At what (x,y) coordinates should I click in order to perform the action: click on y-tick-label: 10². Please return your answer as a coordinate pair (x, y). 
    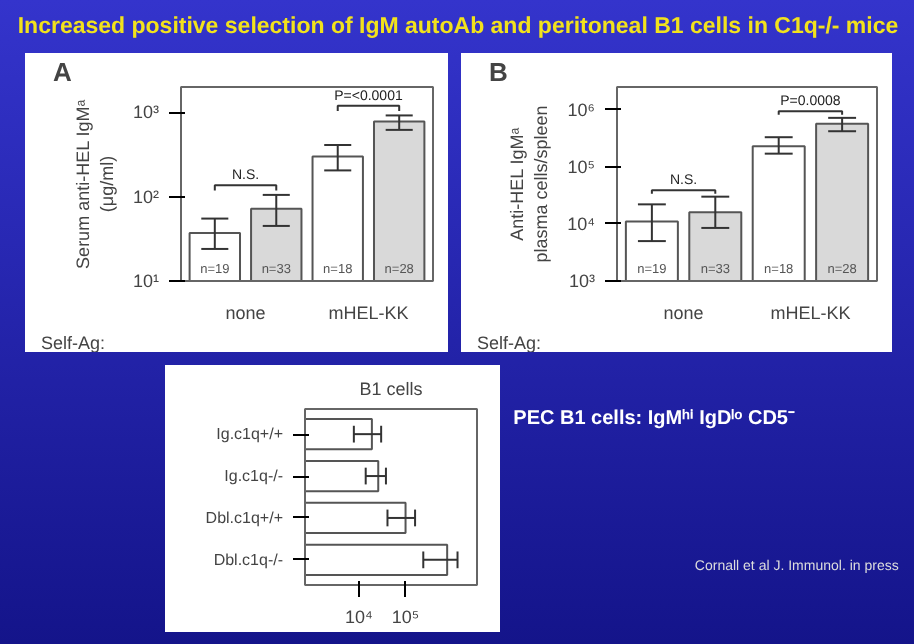
    Looking at the image, I should click on (146, 196).